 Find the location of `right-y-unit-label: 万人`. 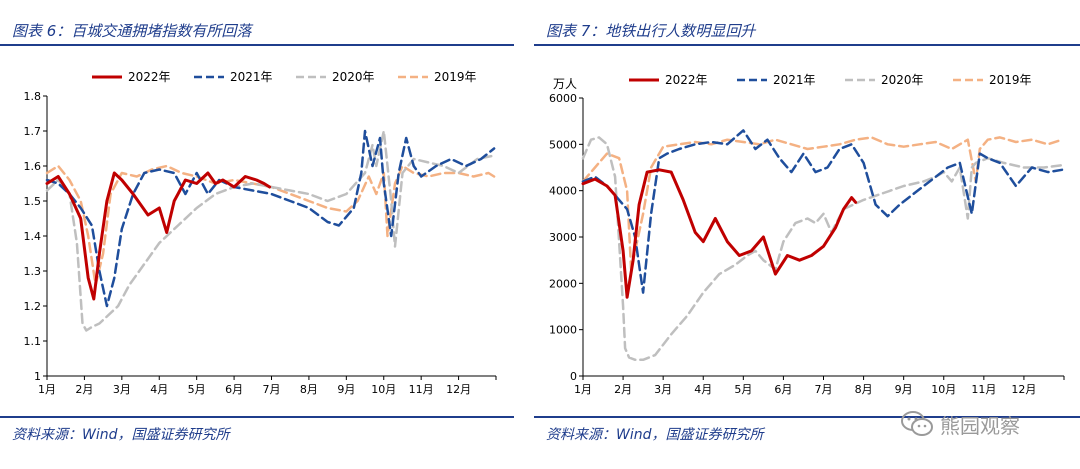

right-y-unit-label: 万人 is located at coordinates (565, 84).